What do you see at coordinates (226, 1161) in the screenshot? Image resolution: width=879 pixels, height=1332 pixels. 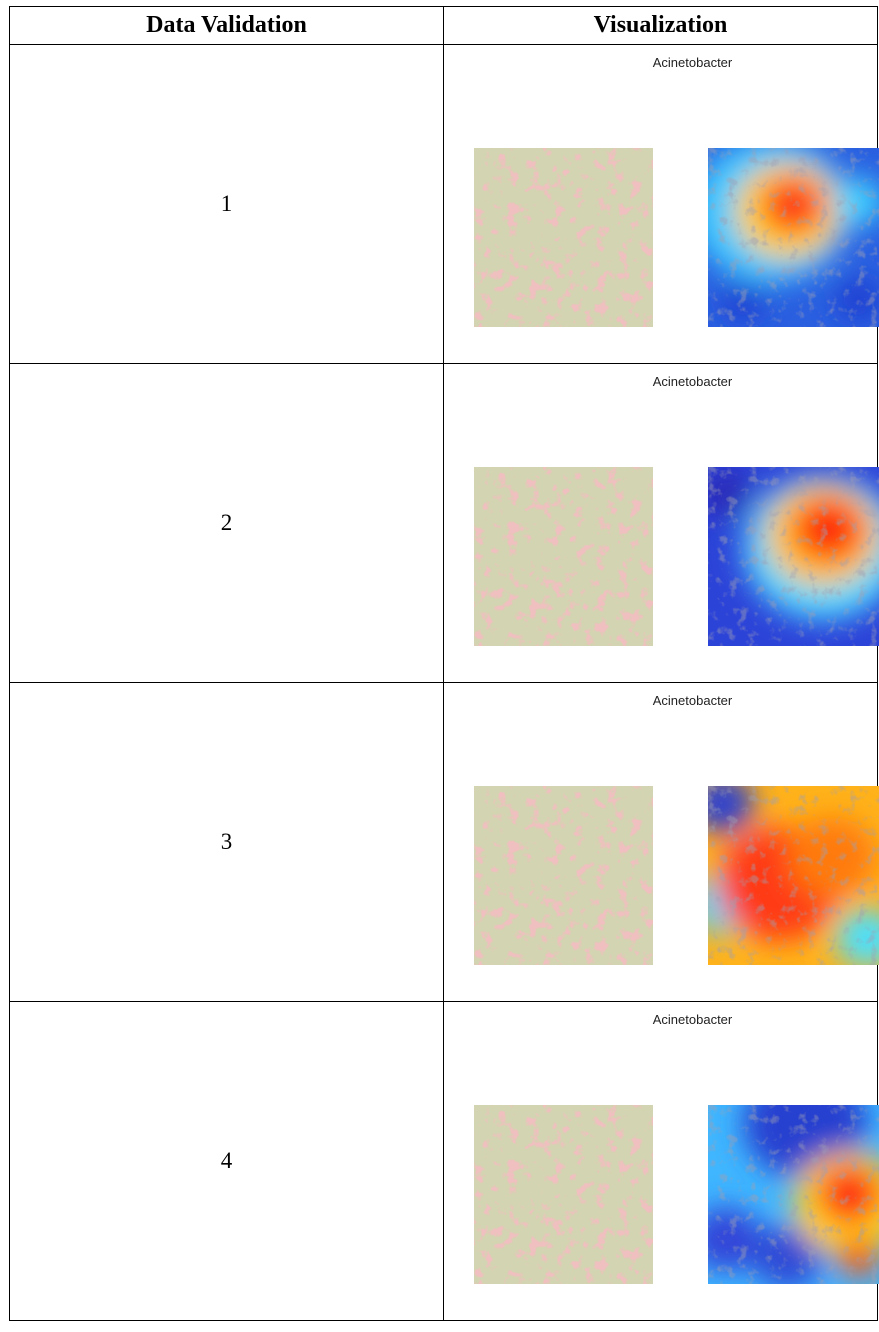 I see `row-index: 4` at bounding box center [226, 1161].